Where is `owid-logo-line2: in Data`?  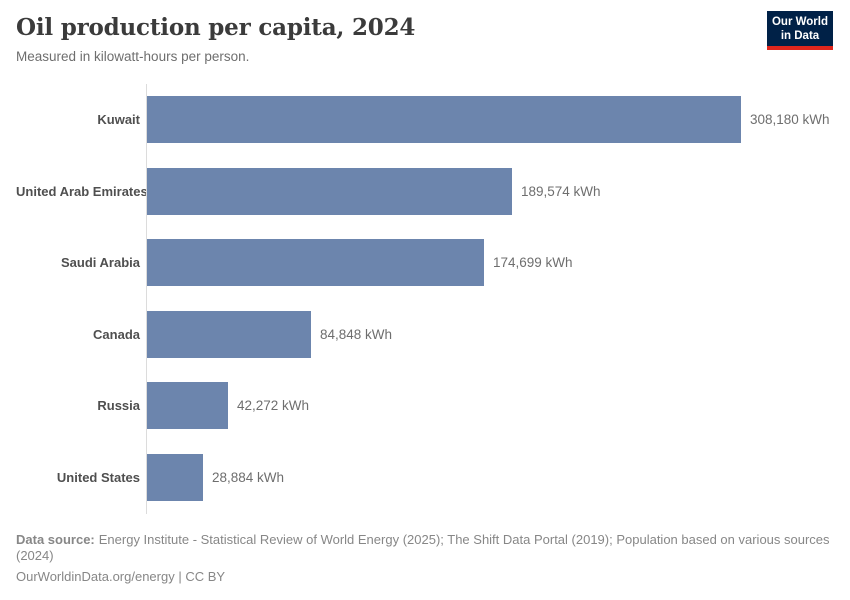 owid-logo-line2: in Data is located at coordinates (800, 36).